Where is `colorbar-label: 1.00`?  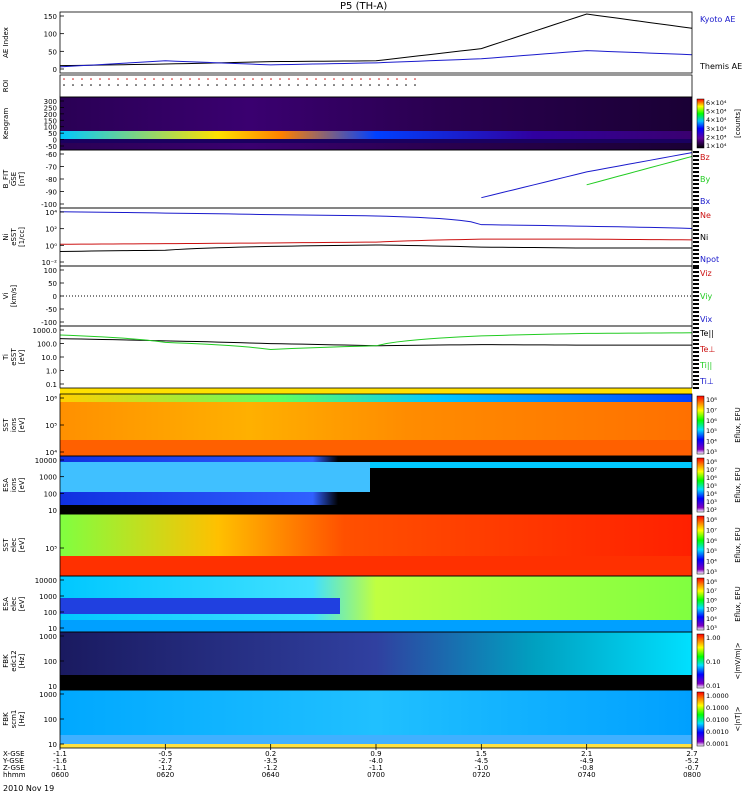
colorbar-label: 1.00 is located at coordinates (713, 638).